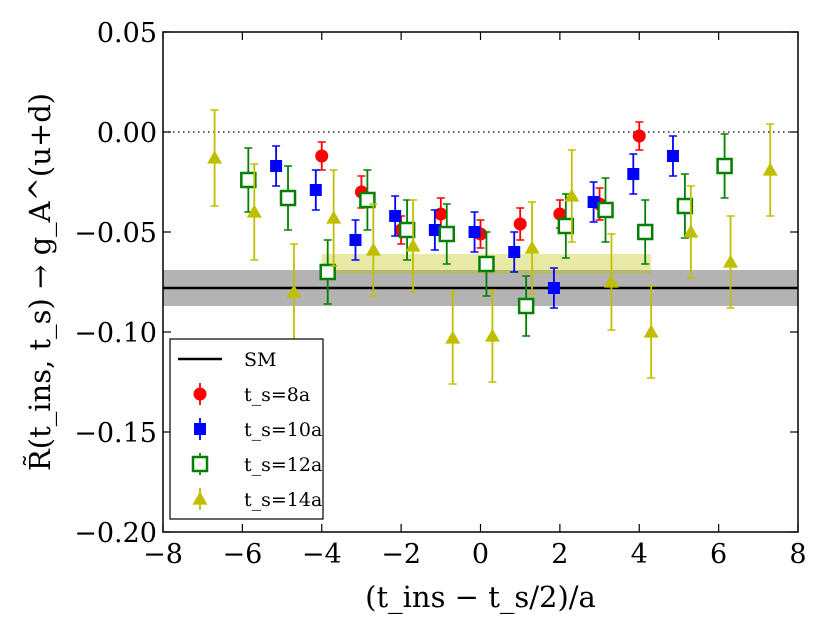 Image resolution: width=830 pixels, height=623 pixels. I want to click on x-tick-label: −4, so click(322, 554).